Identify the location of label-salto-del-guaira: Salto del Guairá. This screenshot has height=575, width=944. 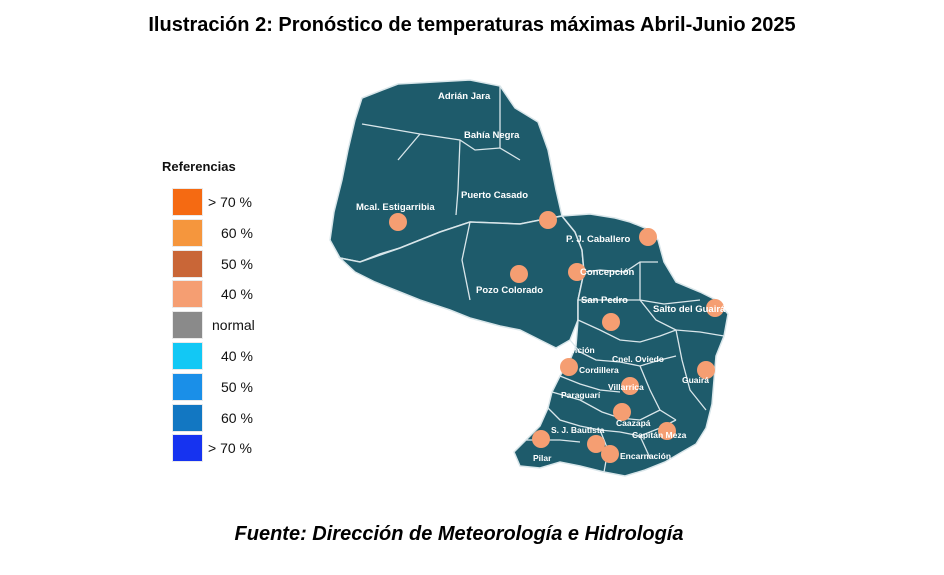
(689, 309).